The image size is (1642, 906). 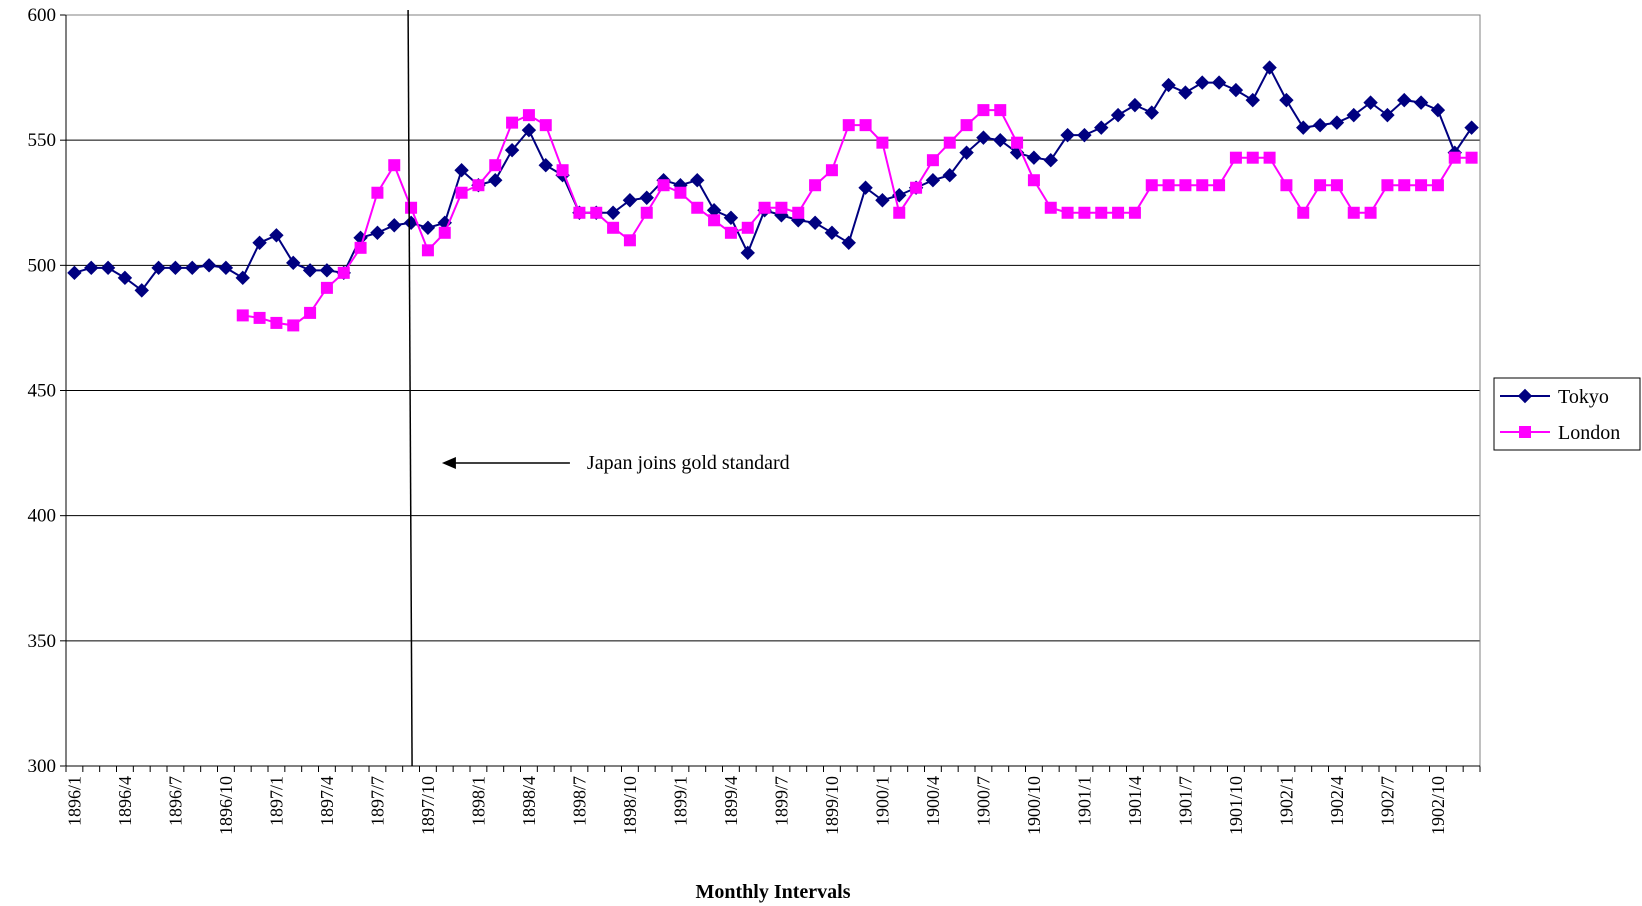 What do you see at coordinates (630, 805) in the screenshot?
I see `x-tick-label-1898-10: 1898/10` at bounding box center [630, 805].